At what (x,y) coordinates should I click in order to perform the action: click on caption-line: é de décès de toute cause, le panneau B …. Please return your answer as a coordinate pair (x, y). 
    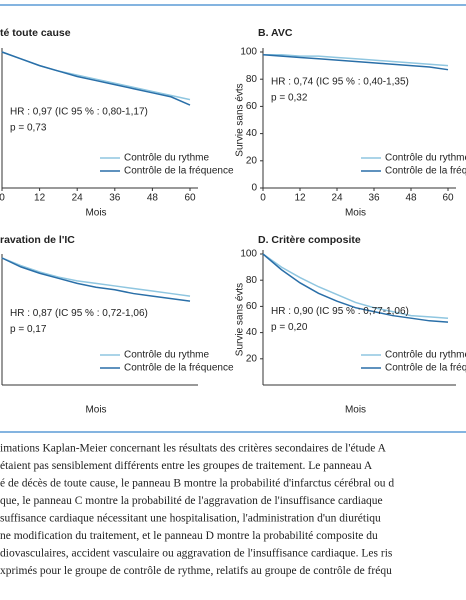
    Looking at the image, I should click on (197, 484).